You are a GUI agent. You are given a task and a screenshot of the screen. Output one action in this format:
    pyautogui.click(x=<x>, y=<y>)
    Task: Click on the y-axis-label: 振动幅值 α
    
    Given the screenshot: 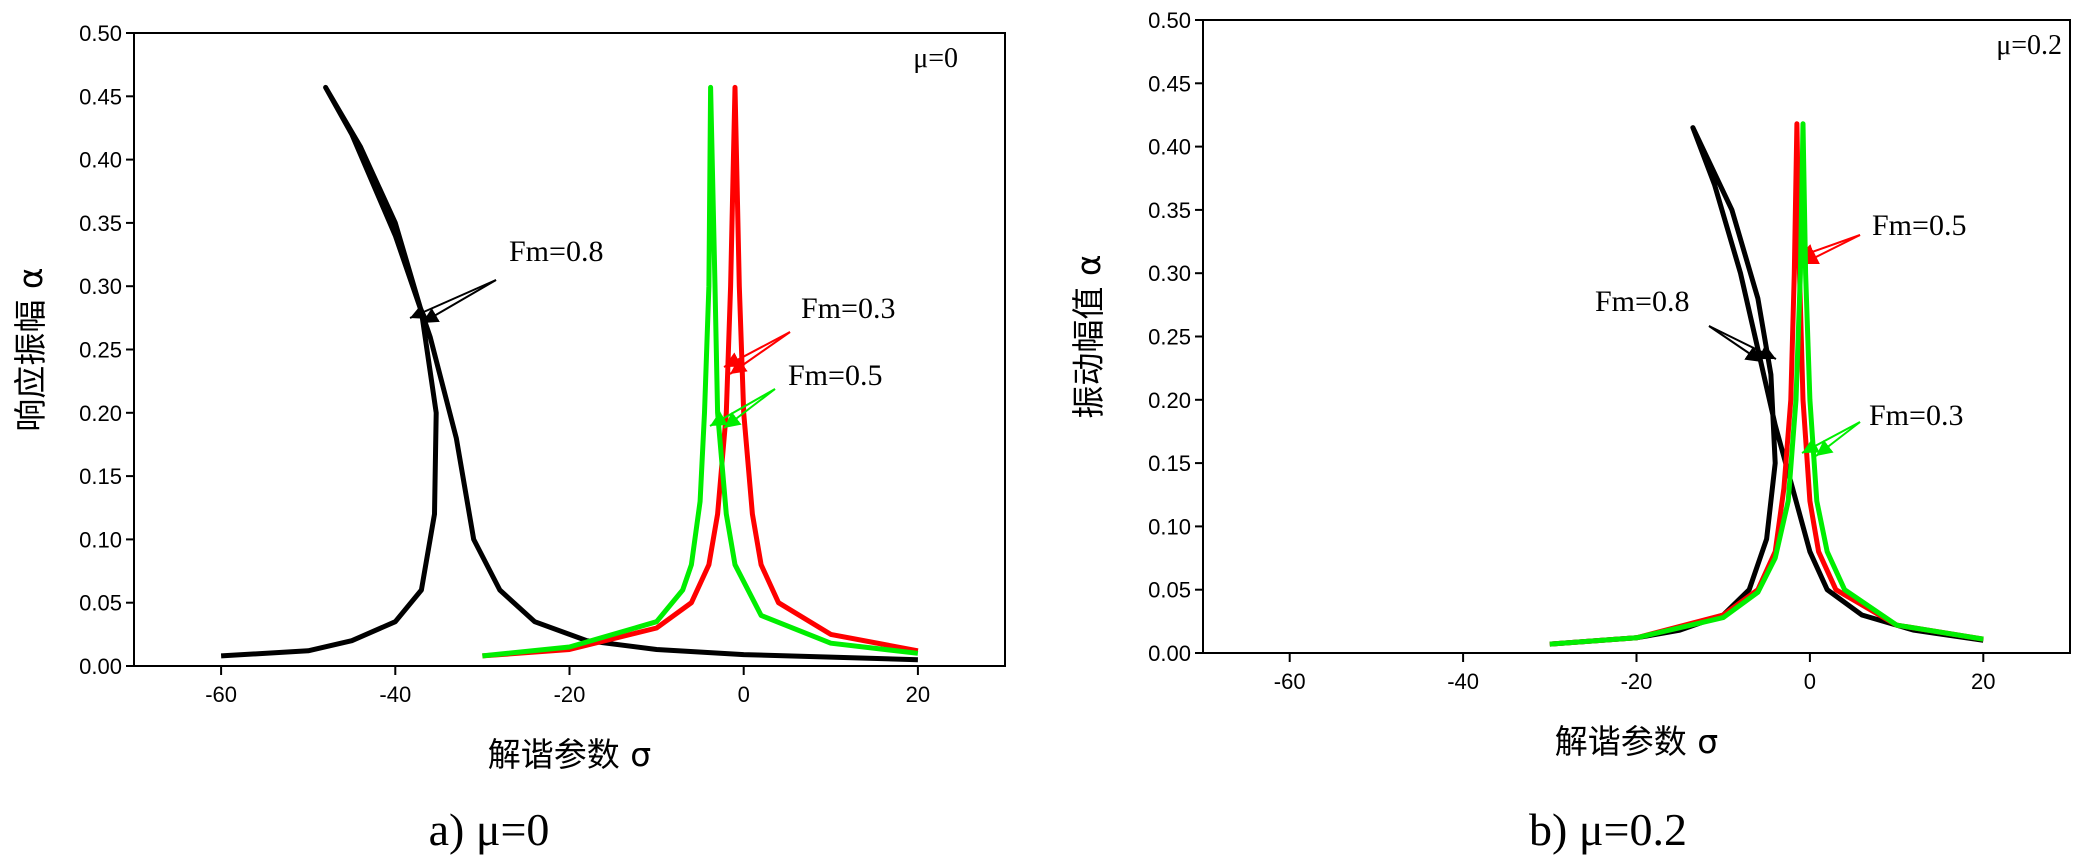 What is the action you would take?
    pyautogui.click(x=1088, y=336)
    